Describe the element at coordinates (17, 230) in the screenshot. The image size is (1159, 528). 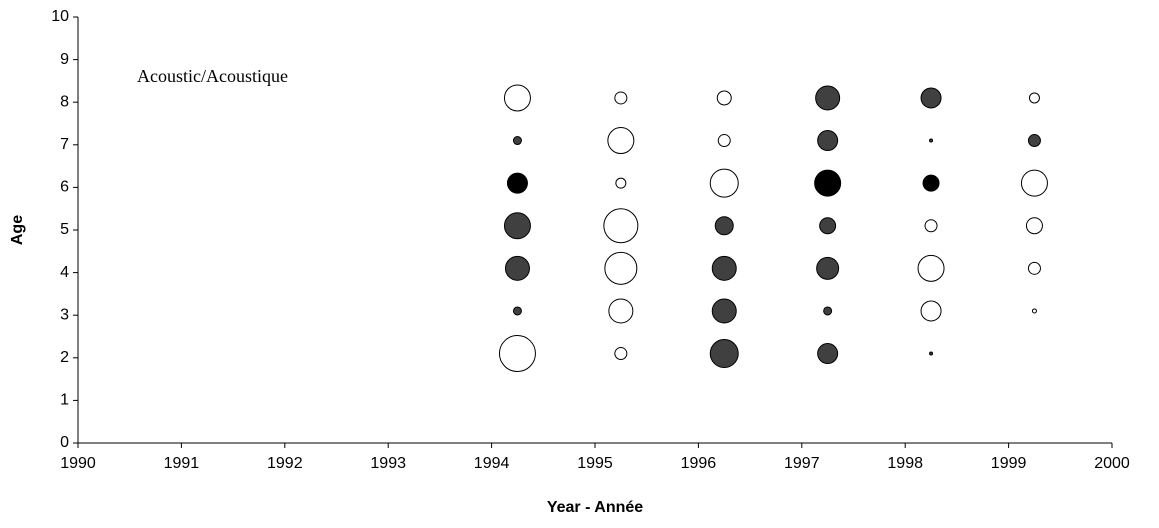
I see `y-axis-label: Age` at that location.